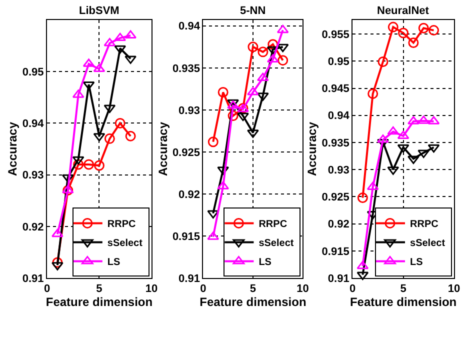  I want to click on y-tick-label: 0.945, so click(336, 89).